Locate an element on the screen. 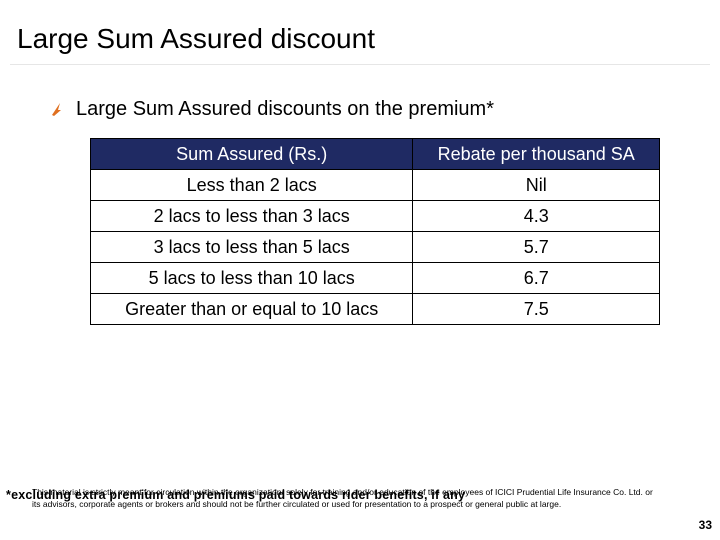 The height and width of the screenshot is (540, 720). sum-assured-cell: 5 lacs to less than 10 lacs is located at coordinates (251, 278).